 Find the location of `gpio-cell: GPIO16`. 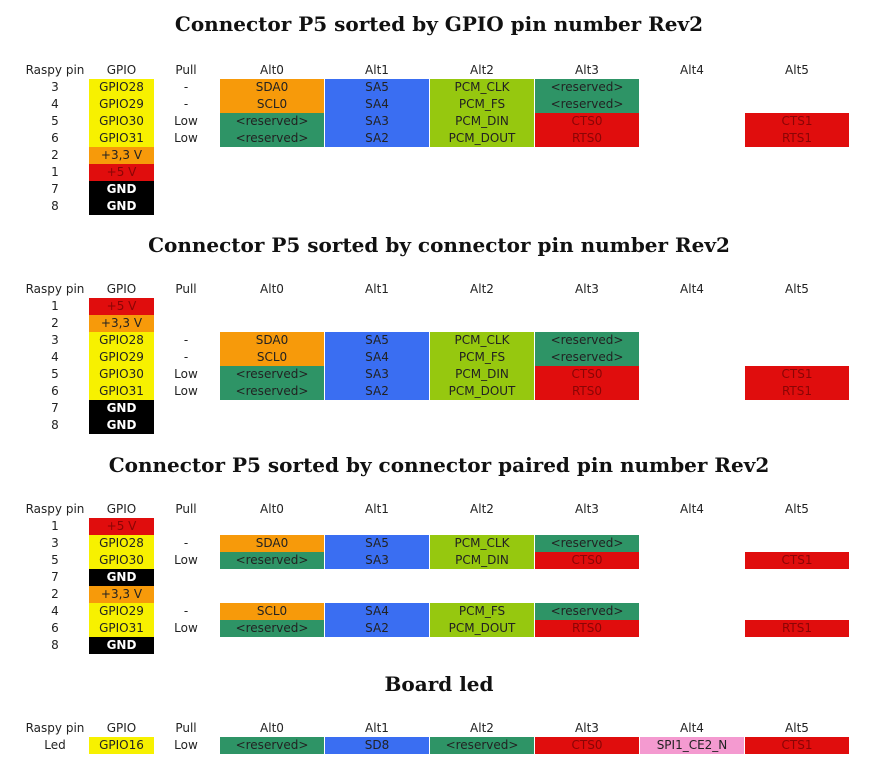

gpio-cell: GPIO16 is located at coordinates (121, 745).